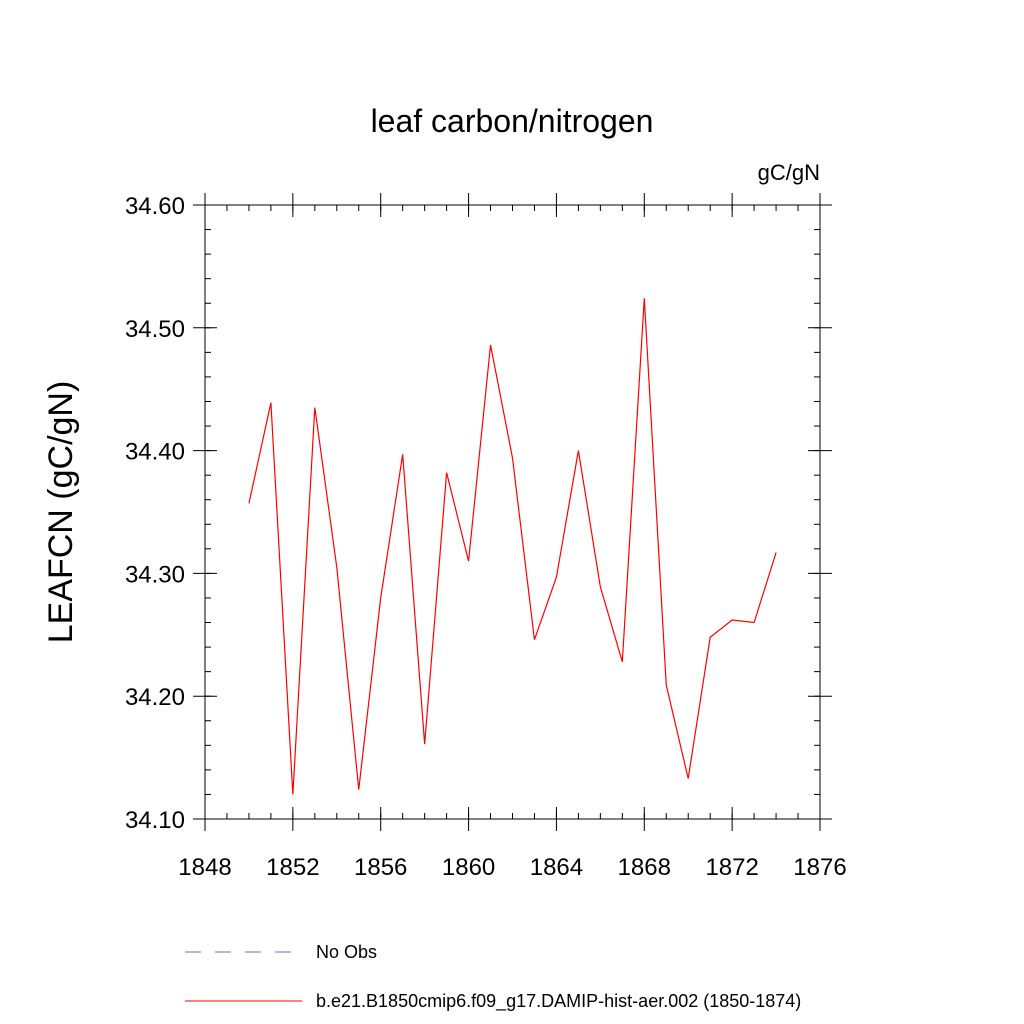  I want to click on y-tick-label: 34.50, so click(155, 329).